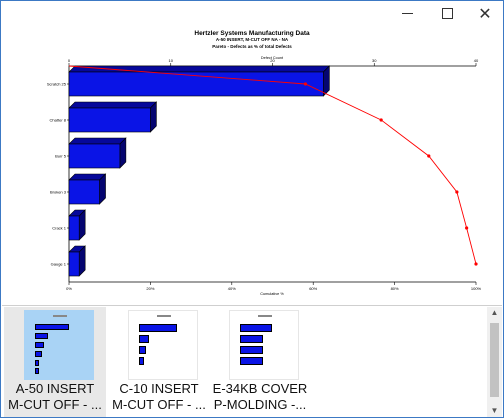 The height and width of the screenshot is (418, 504). Describe the element at coordinates (61, 156) in the screenshot. I see `category-label: Burr 5` at that location.